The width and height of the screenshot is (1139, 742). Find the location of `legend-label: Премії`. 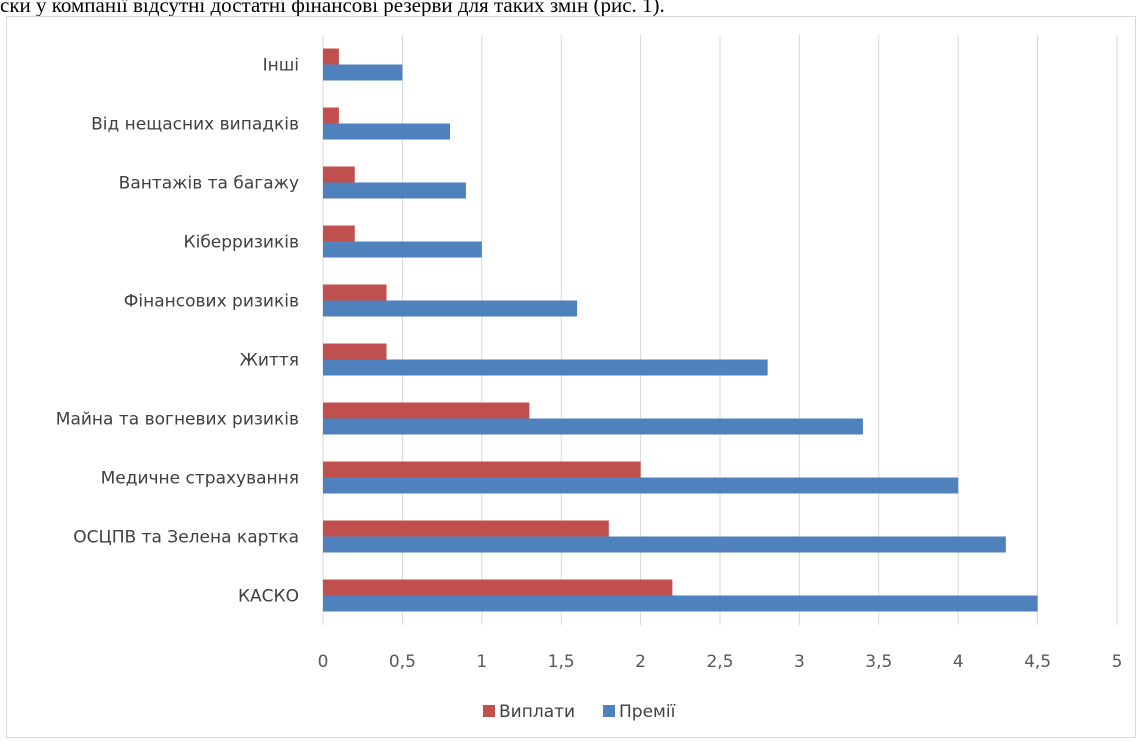

legend-label: Премії is located at coordinates (647, 712).